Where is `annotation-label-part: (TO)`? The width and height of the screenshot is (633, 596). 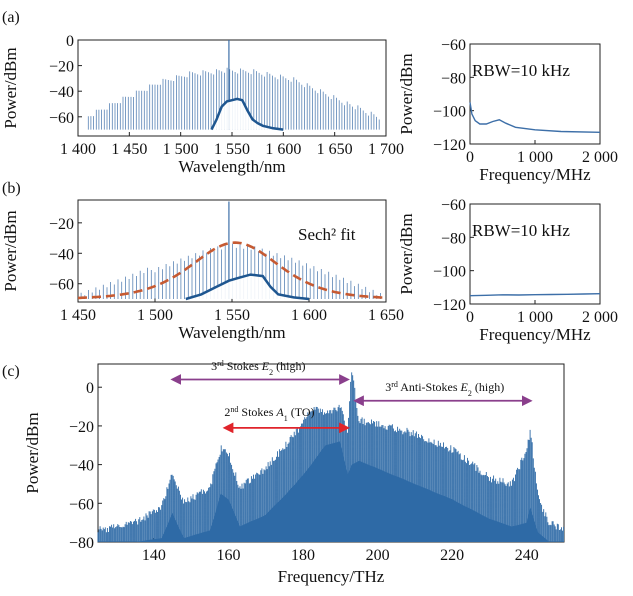 annotation-label-part: (TO) is located at coordinates (301, 412).